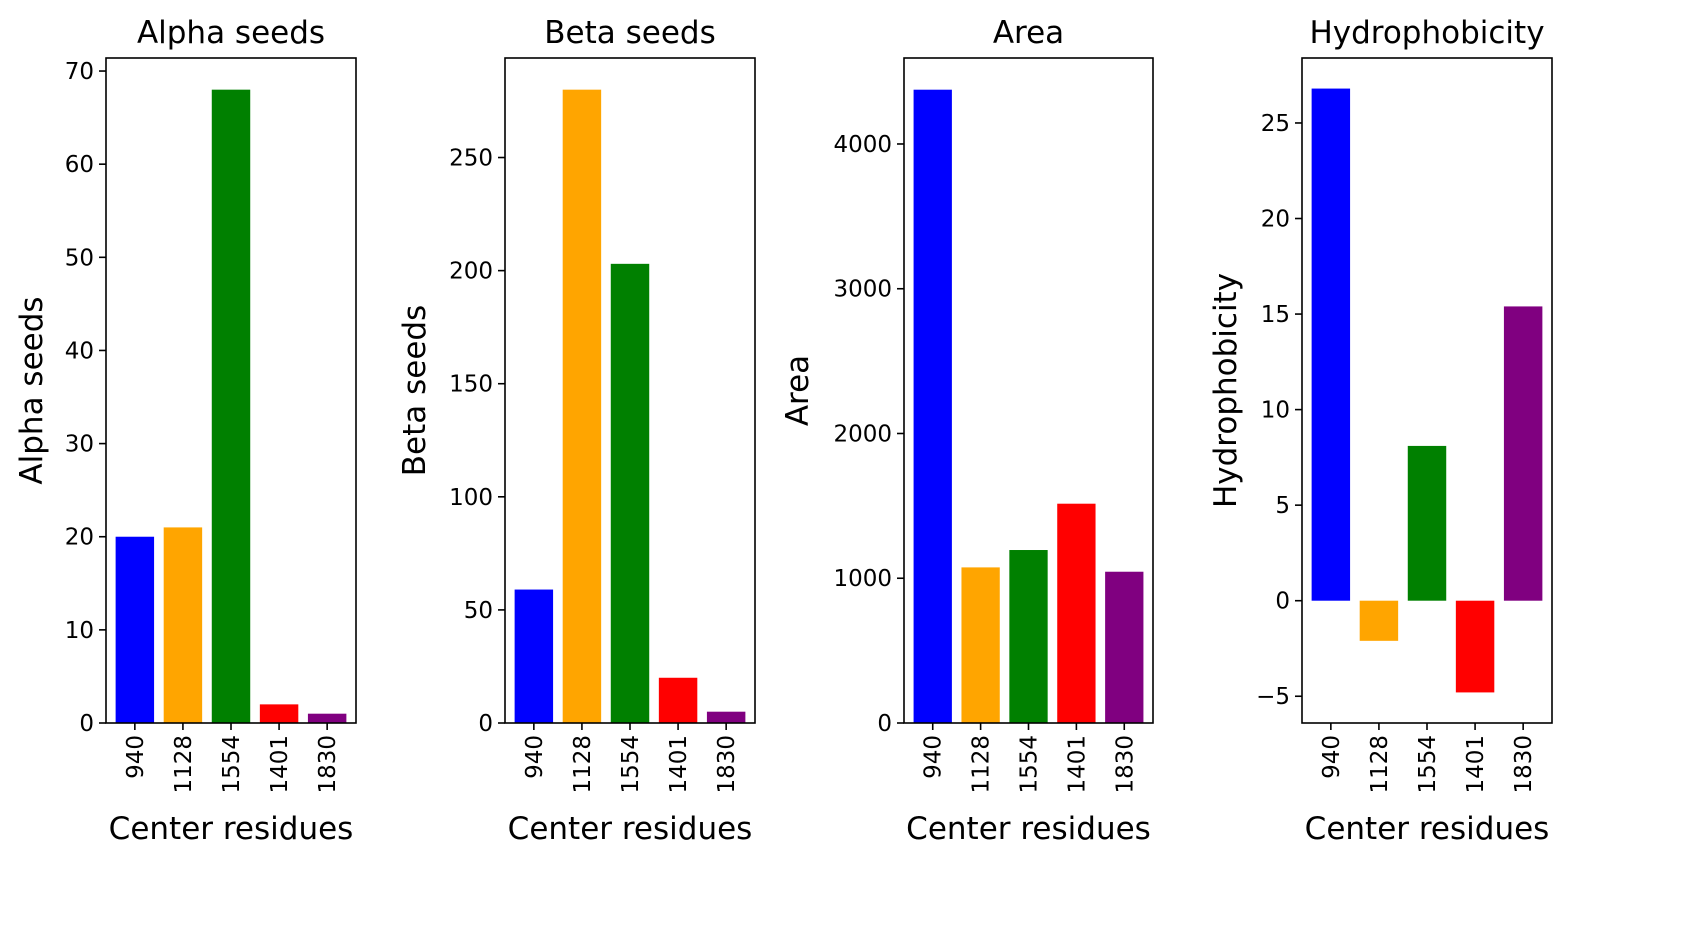 The height and width of the screenshot is (937, 1706). I want to click on y-tick-label: 1000, so click(862, 579).